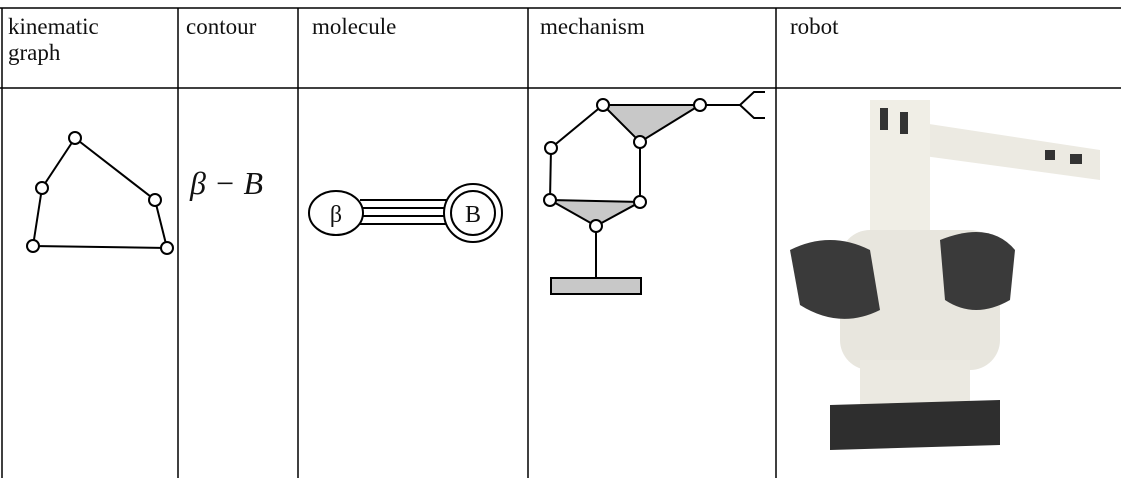  I want to click on mechanism, so click(654, 193).